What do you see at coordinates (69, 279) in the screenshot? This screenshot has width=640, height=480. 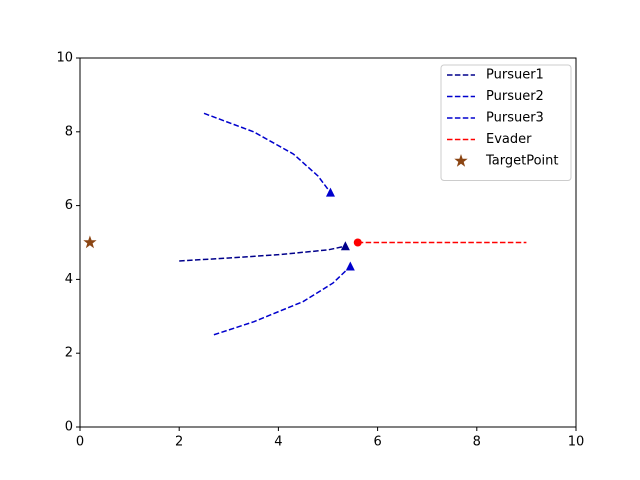 I see `y-tick-label: 4` at bounding box center [69, 279].